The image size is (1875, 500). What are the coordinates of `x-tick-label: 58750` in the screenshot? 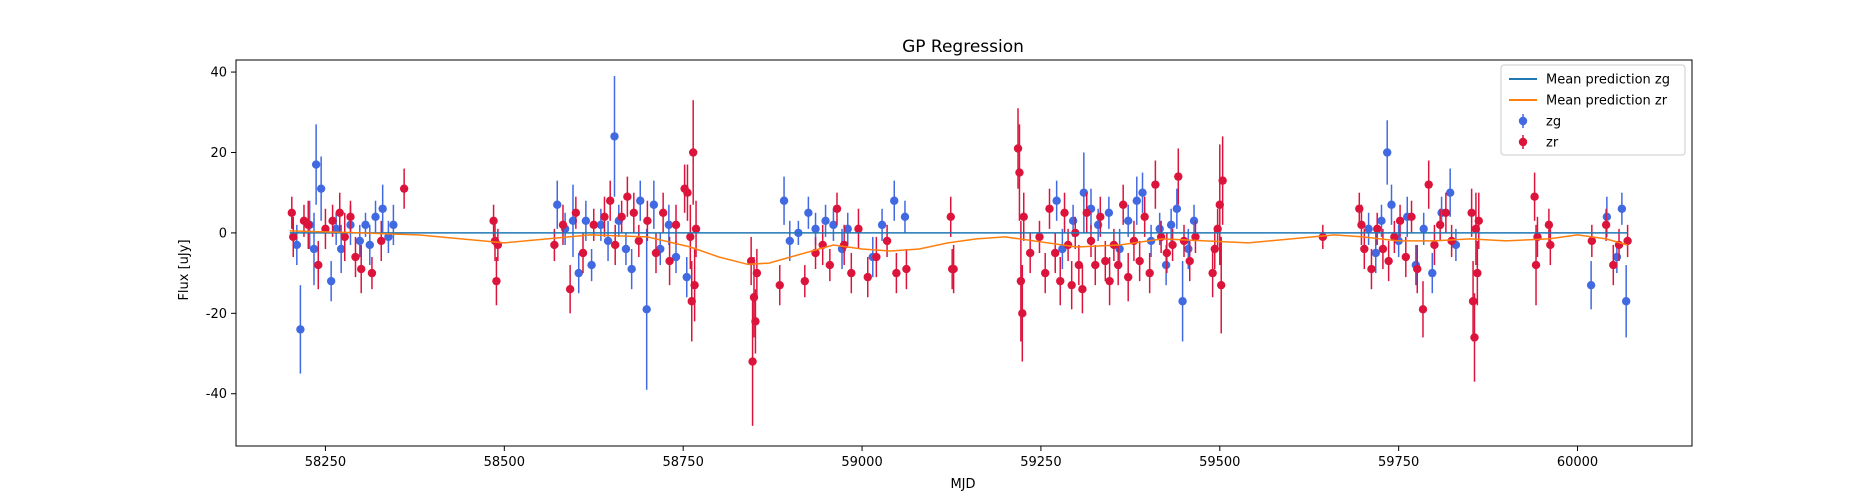 It's located at (682, 462).